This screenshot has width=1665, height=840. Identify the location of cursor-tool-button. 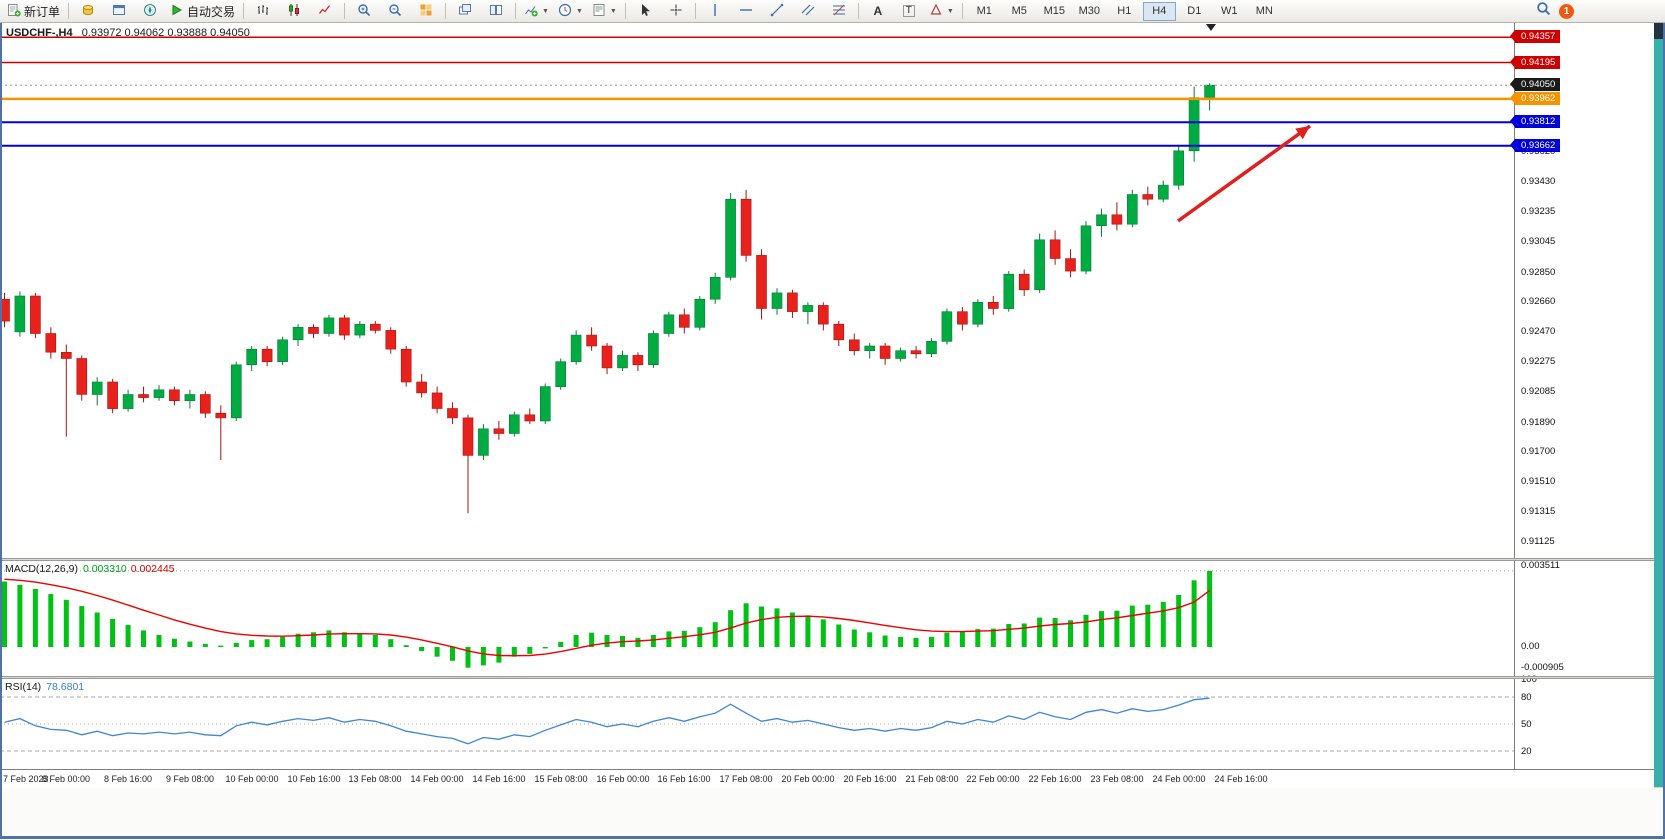
(645, 11).